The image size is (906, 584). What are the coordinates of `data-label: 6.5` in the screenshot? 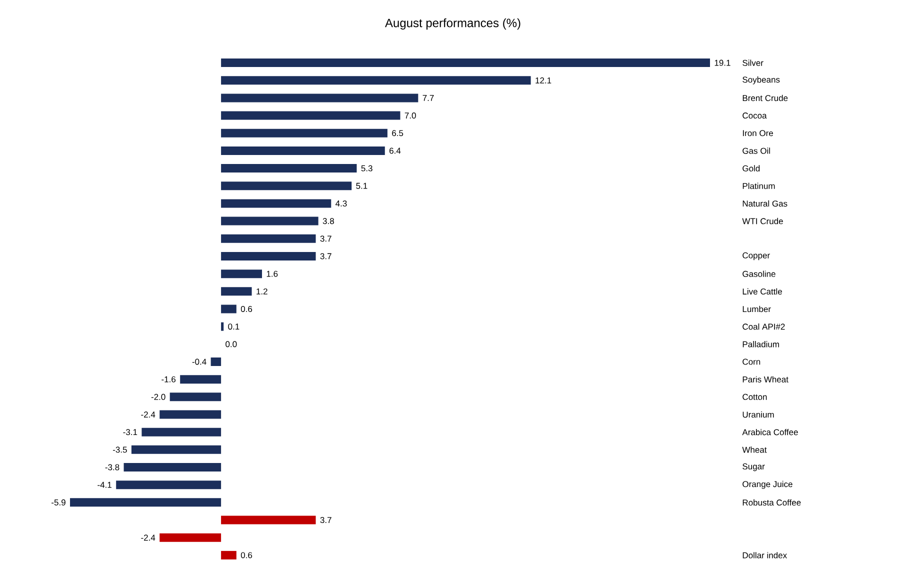 It's located at (398, 133).